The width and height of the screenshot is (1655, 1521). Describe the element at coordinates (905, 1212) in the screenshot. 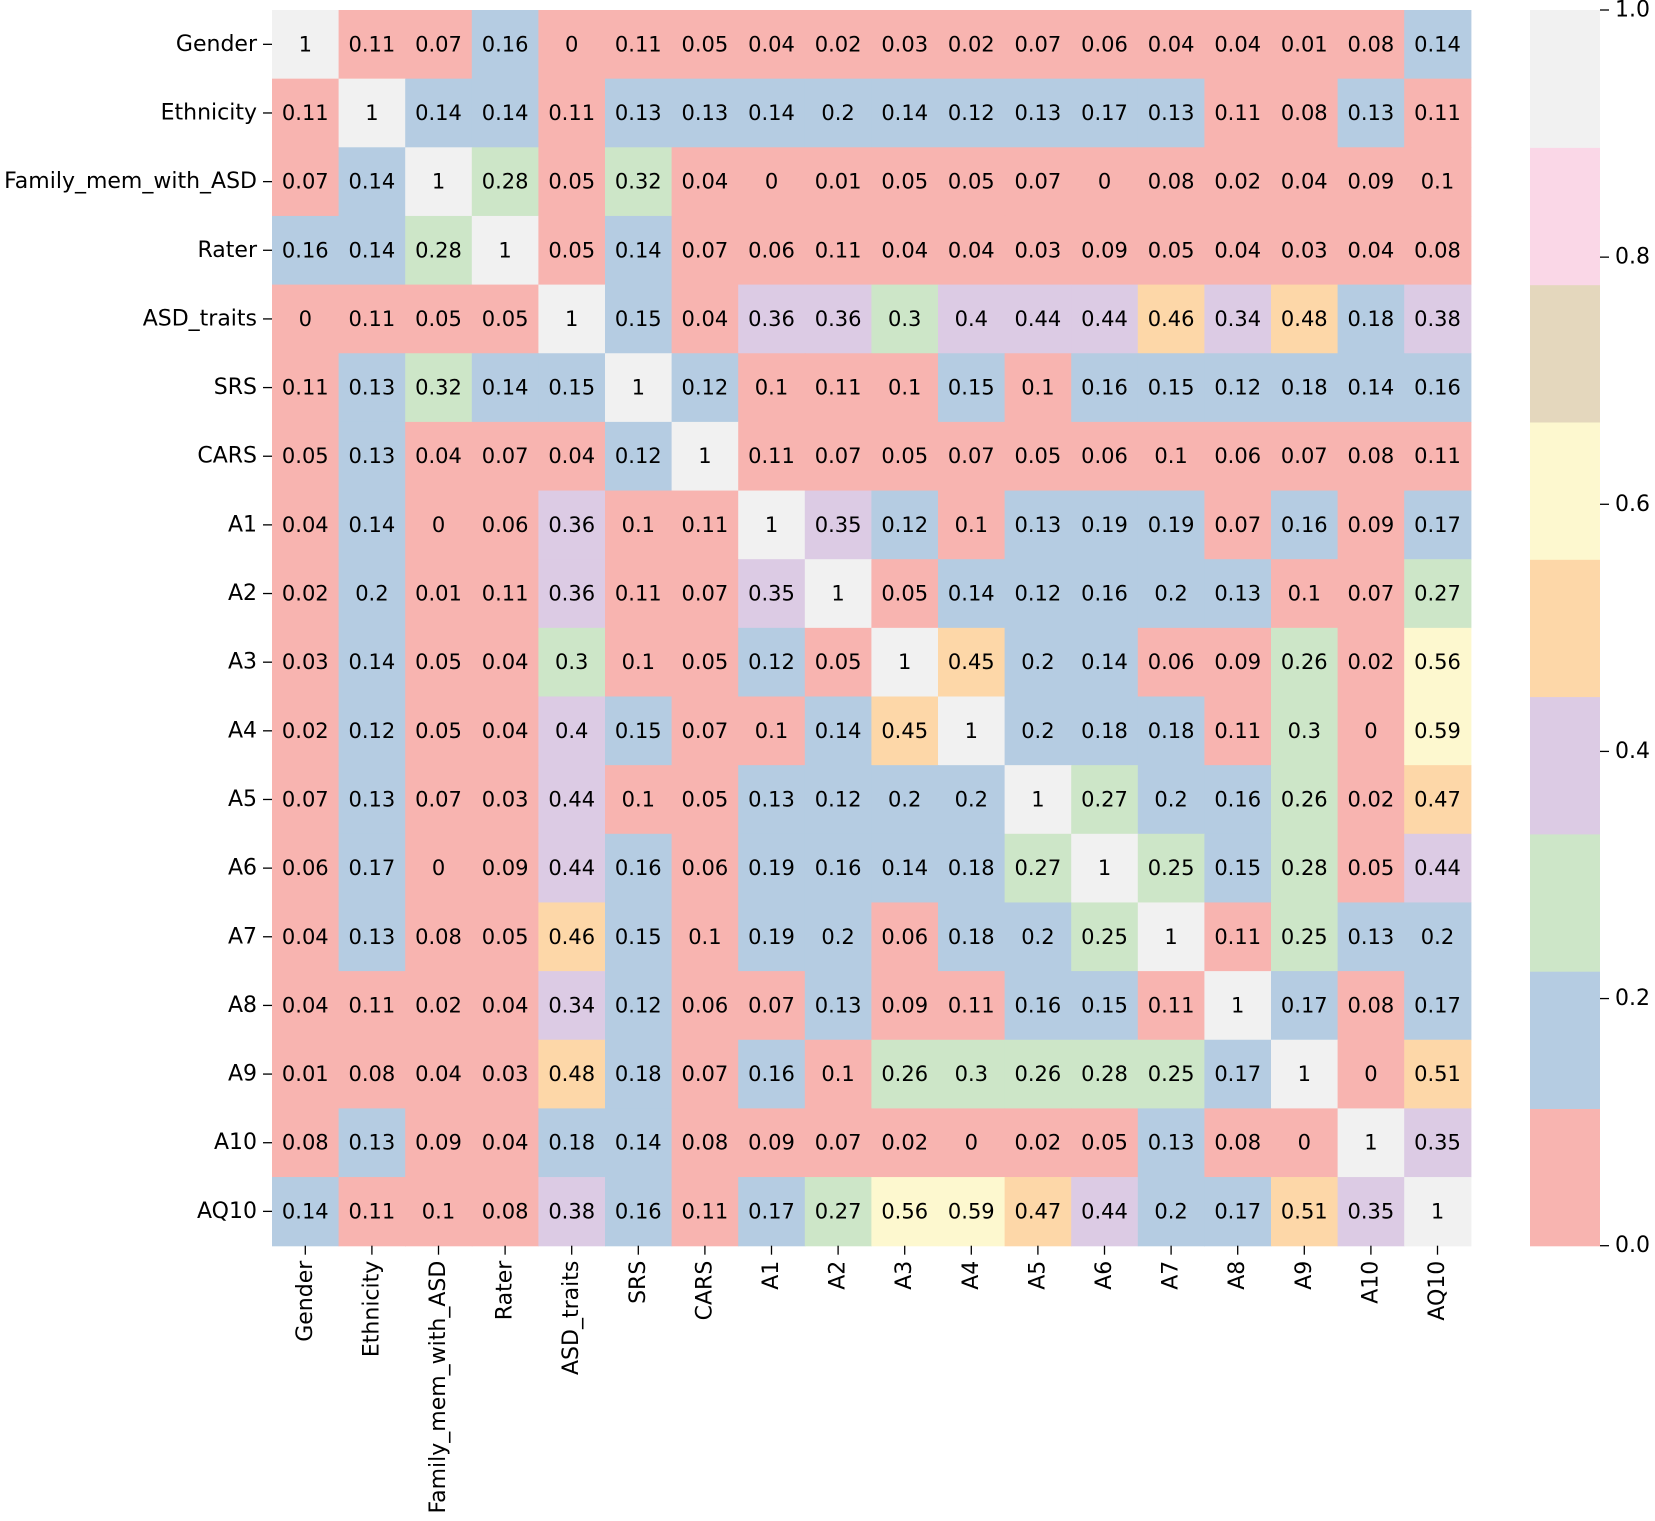

I see `heatmap-cell-AQ10-A3` at that location.